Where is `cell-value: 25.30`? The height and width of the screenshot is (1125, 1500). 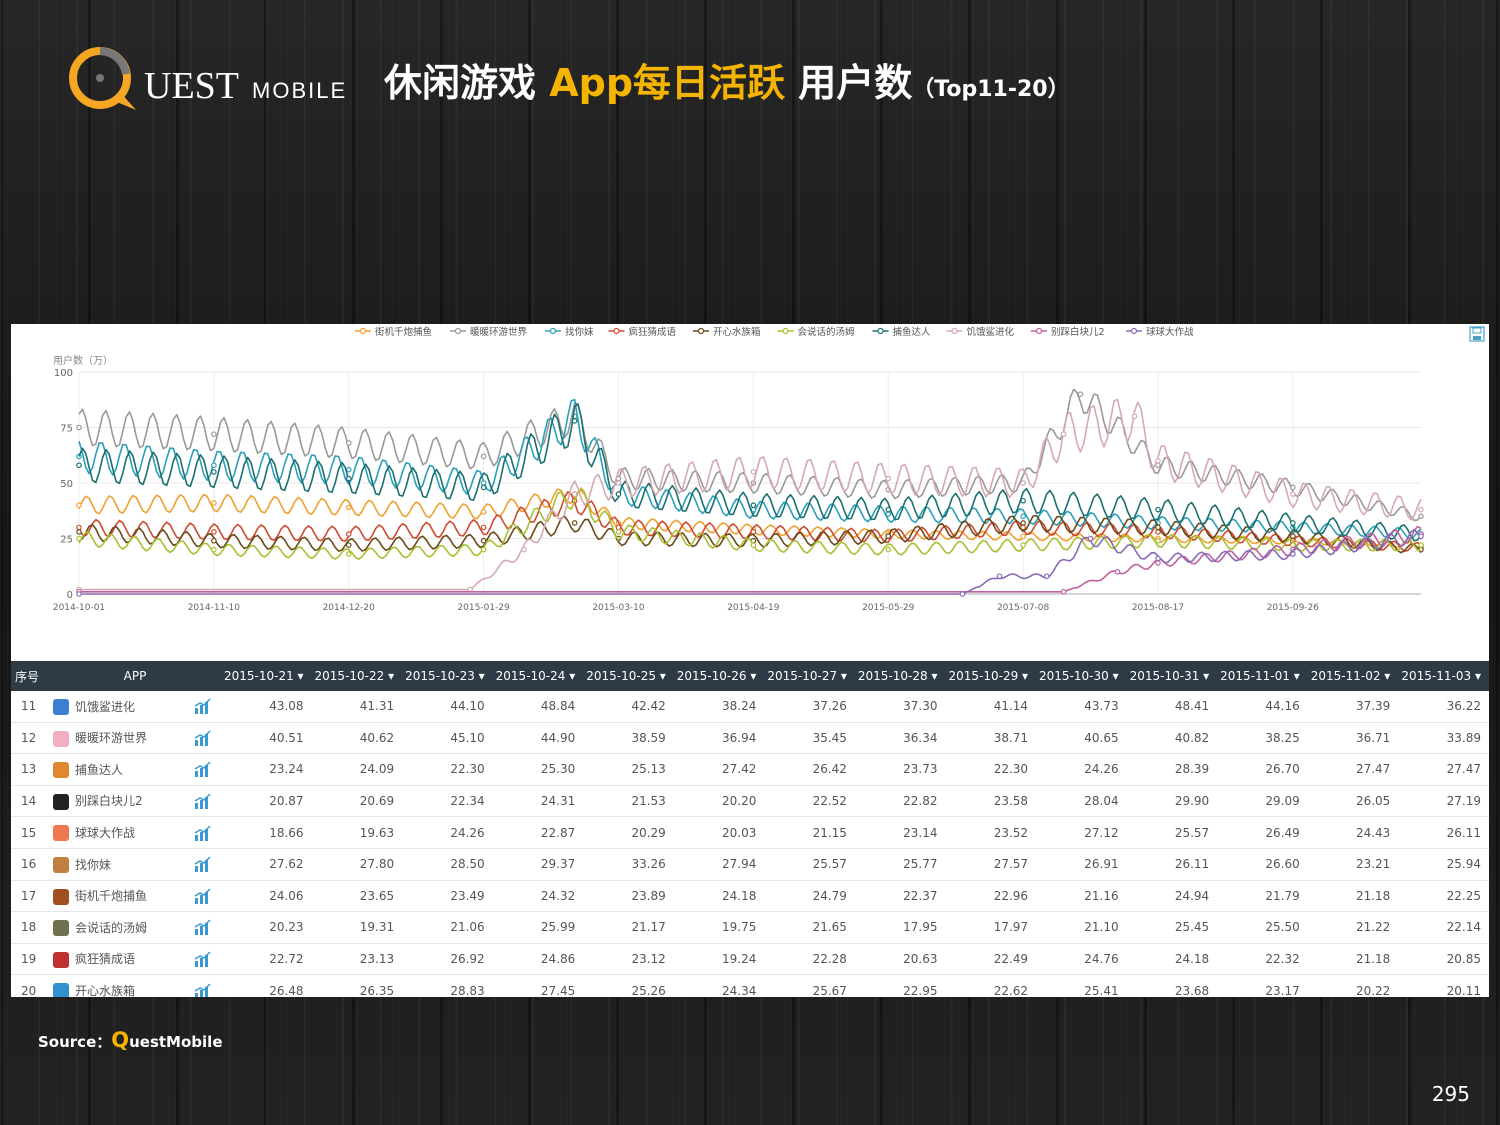 cell-value: 25.30 is located at coordinates (538, 769).